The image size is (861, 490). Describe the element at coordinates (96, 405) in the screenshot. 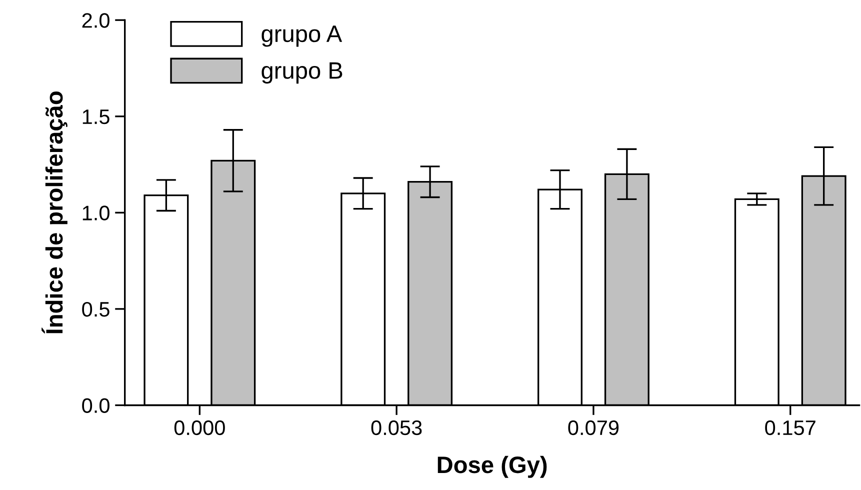

I see `y-tick-label: 0.0` at that location.